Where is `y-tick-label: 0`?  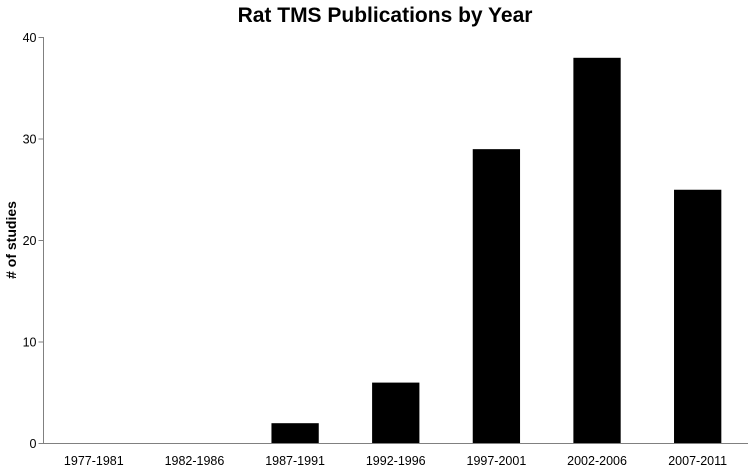
y-tick-label: 0 is located at coordinates (33, 444).